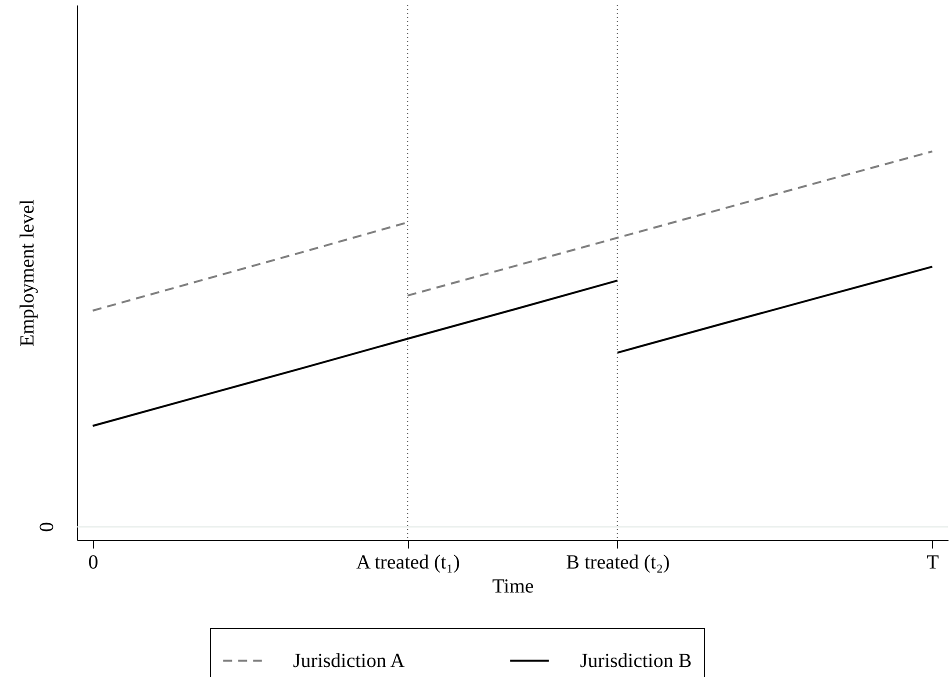 The image size is (950, 677). What do you see at coordinates (349, 661) in the screenshot?
I see `legend-label: Jurisdiction A` at bounding box center [349, 661].